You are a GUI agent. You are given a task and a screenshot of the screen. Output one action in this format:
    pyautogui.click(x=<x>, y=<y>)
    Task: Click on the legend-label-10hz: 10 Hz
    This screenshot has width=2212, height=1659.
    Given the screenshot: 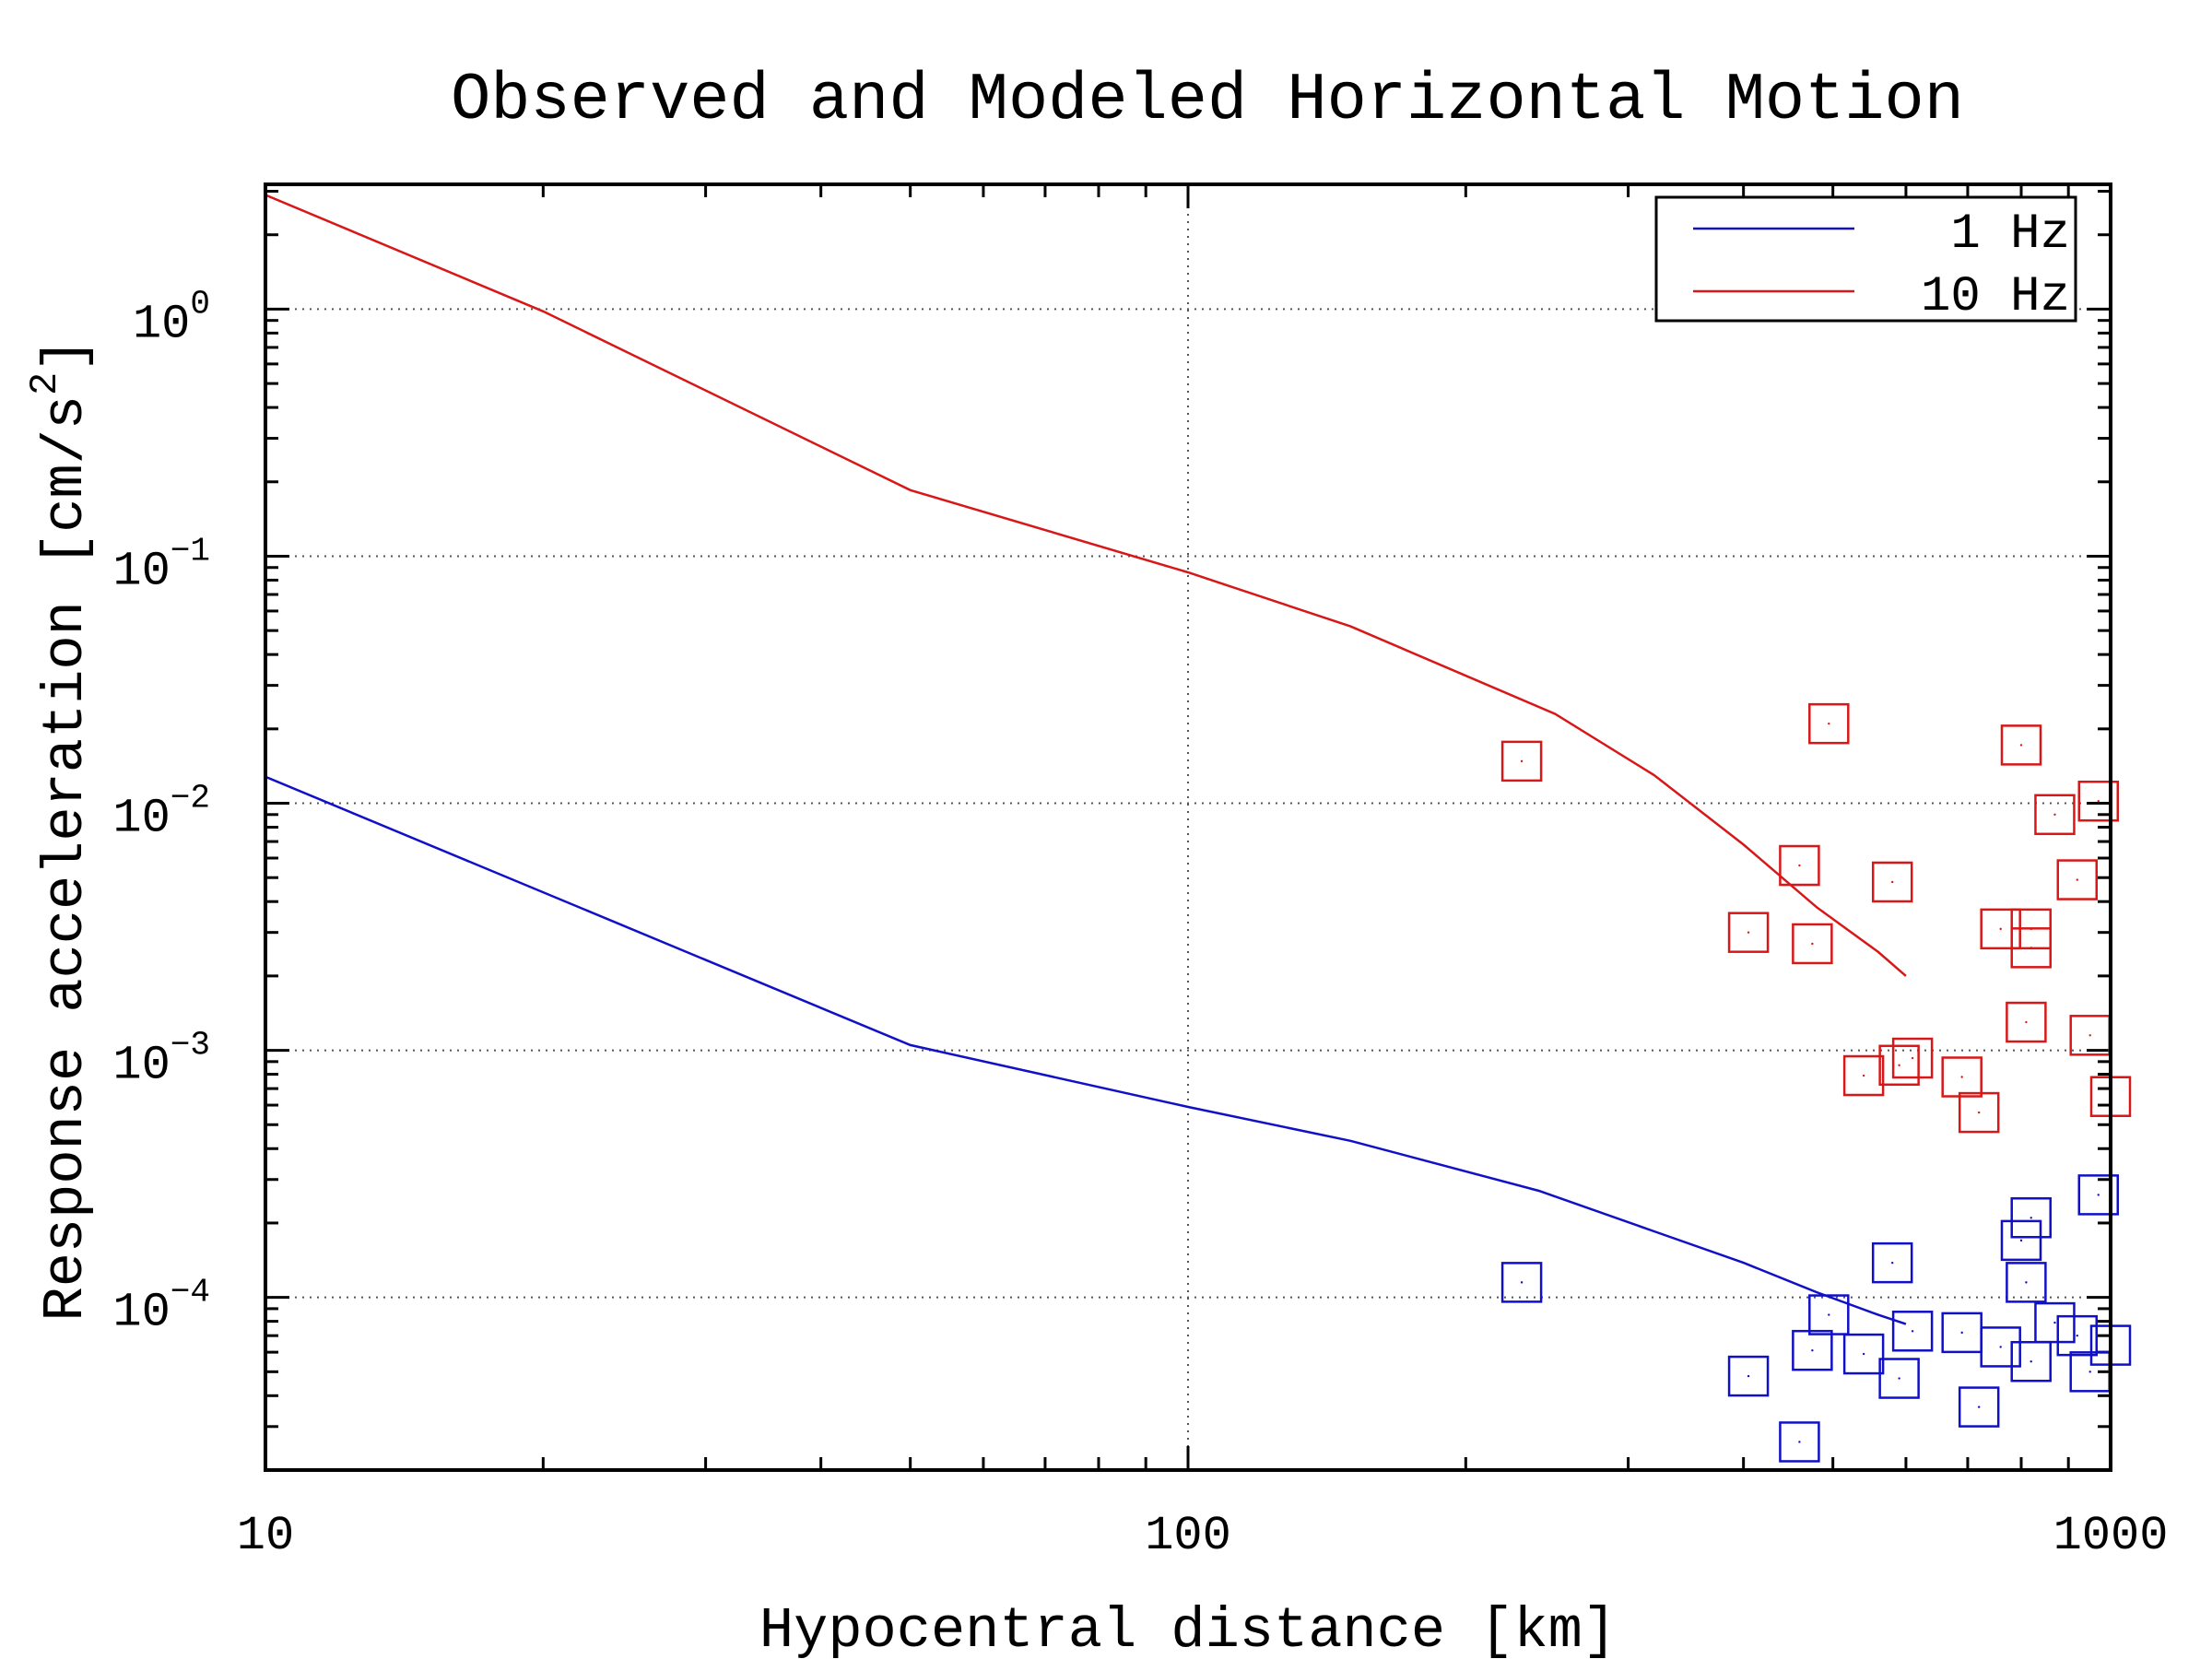 What is the action you would take?
    pyautogui.click(x=1995, y=297)
    